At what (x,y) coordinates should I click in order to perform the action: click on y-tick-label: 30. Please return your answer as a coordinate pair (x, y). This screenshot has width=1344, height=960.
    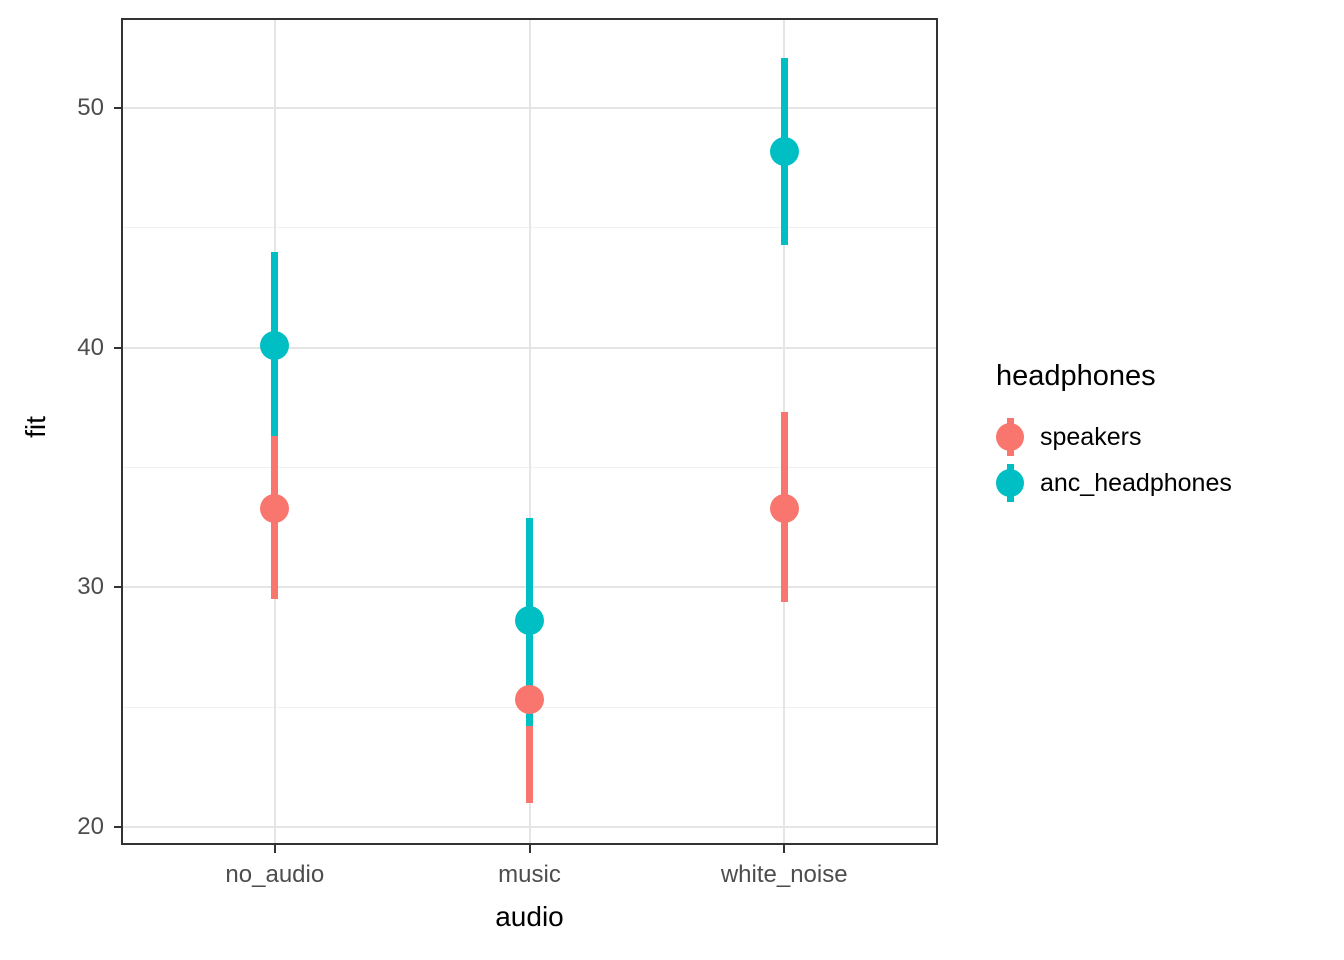
    Looking at the image, I should click on (90, 587).